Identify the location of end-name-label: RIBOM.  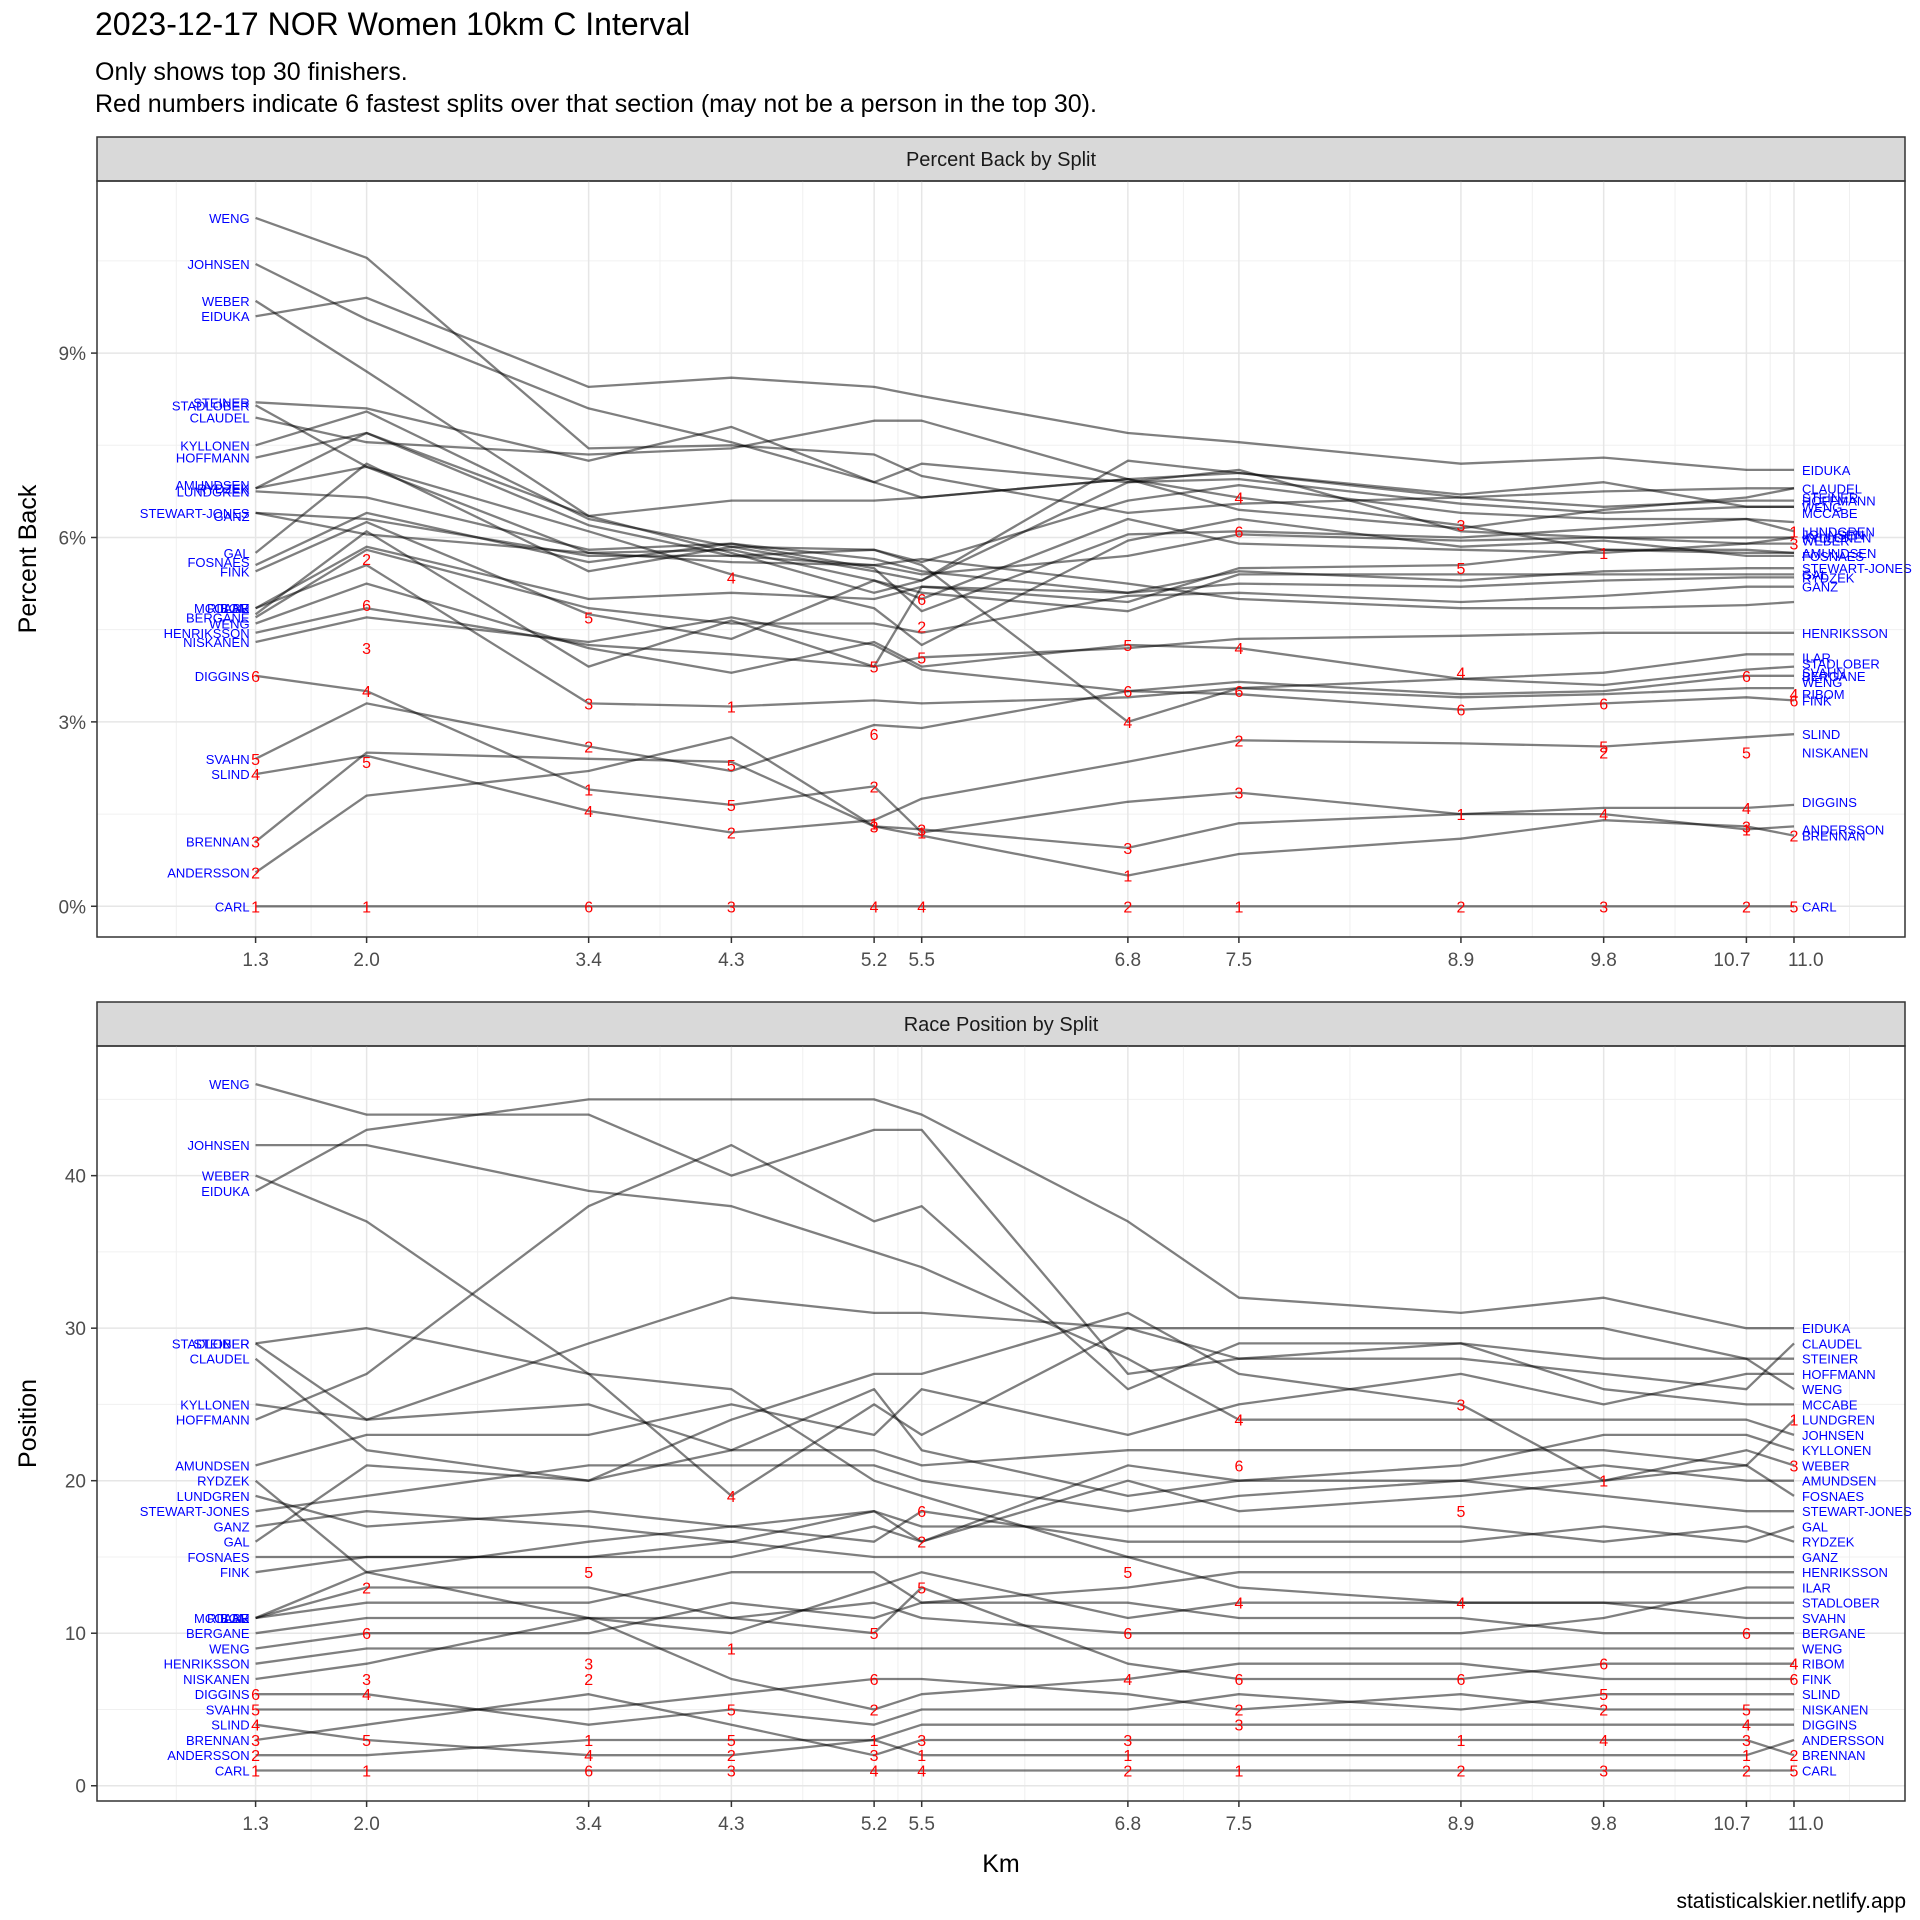
(1823, 694).